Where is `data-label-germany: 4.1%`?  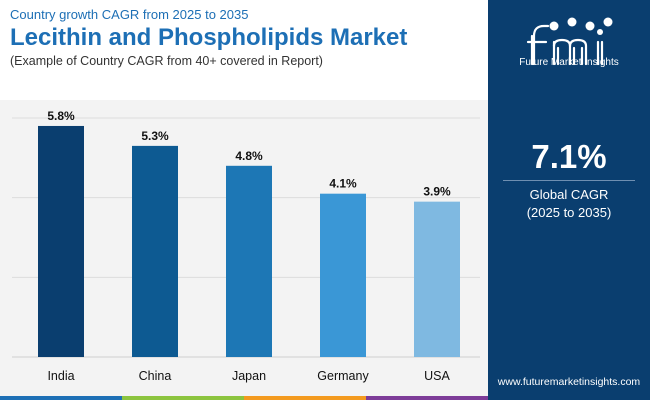
data-label-germany: 4.1% is located at coordinates (343, 184).